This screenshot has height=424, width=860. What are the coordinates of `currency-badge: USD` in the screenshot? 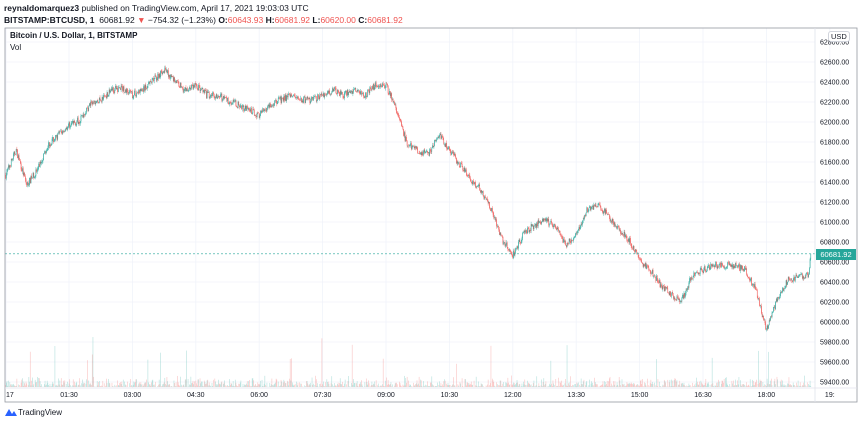 It's located at (839, 36).